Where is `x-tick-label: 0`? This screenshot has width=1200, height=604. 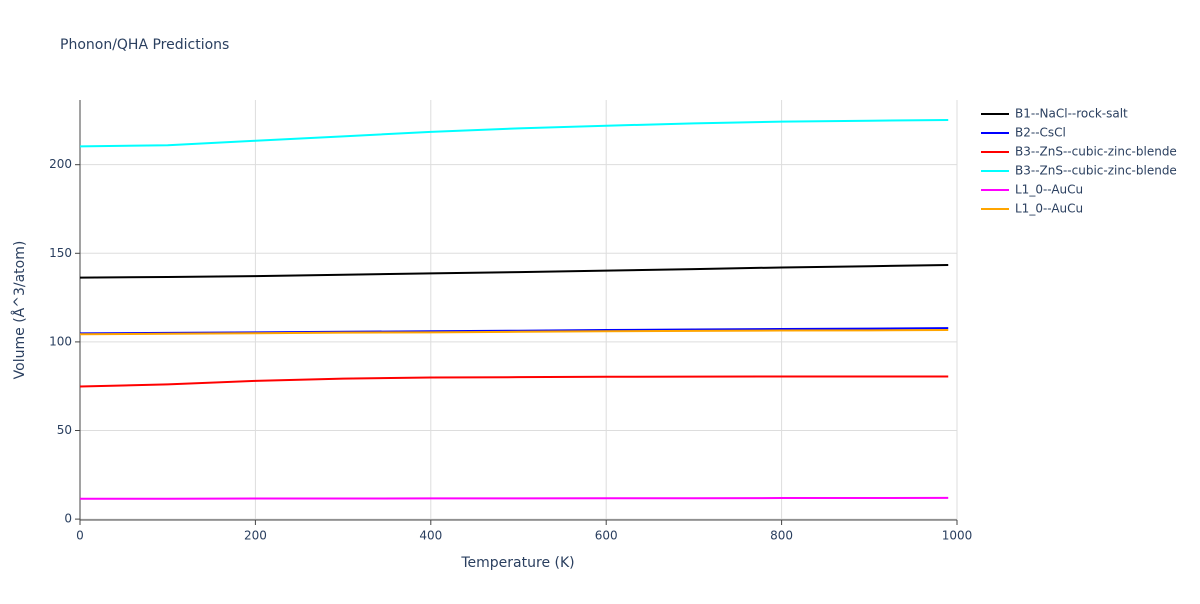 x-tick-label: 0 is located at coordinates (80, 536).